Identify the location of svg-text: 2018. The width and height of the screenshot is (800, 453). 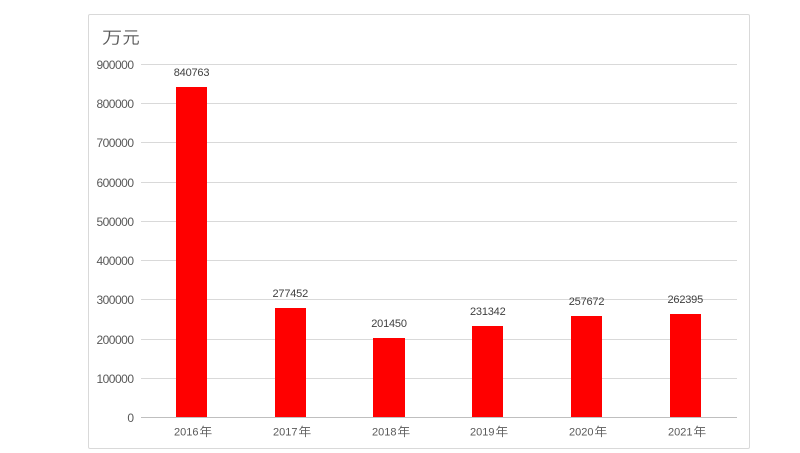
(384, 432).